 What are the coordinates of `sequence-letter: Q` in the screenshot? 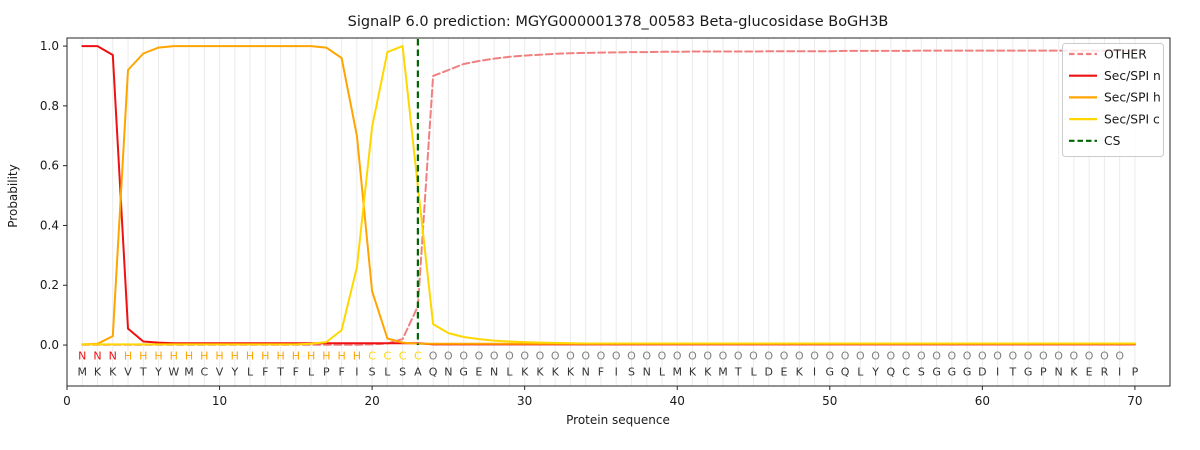 It's located at (433, 372).